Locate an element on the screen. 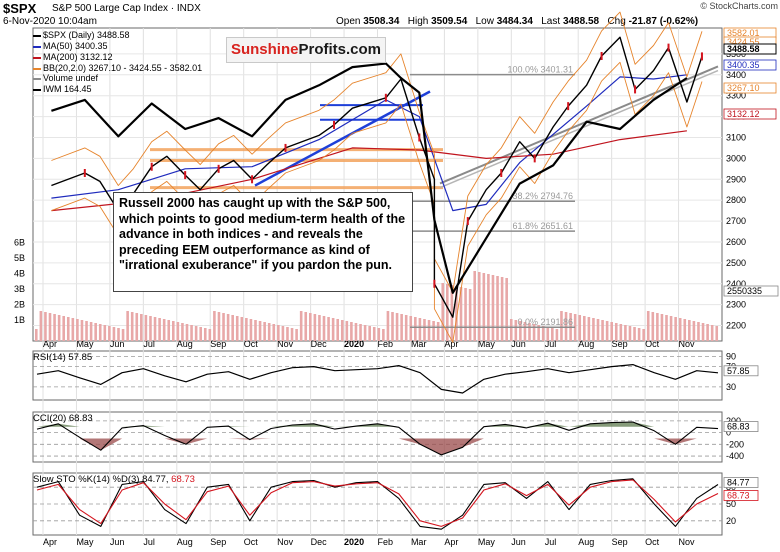 This screenshot has width=780, height=552. x-tick-label: 2020 is located at coordinates (354, 344).